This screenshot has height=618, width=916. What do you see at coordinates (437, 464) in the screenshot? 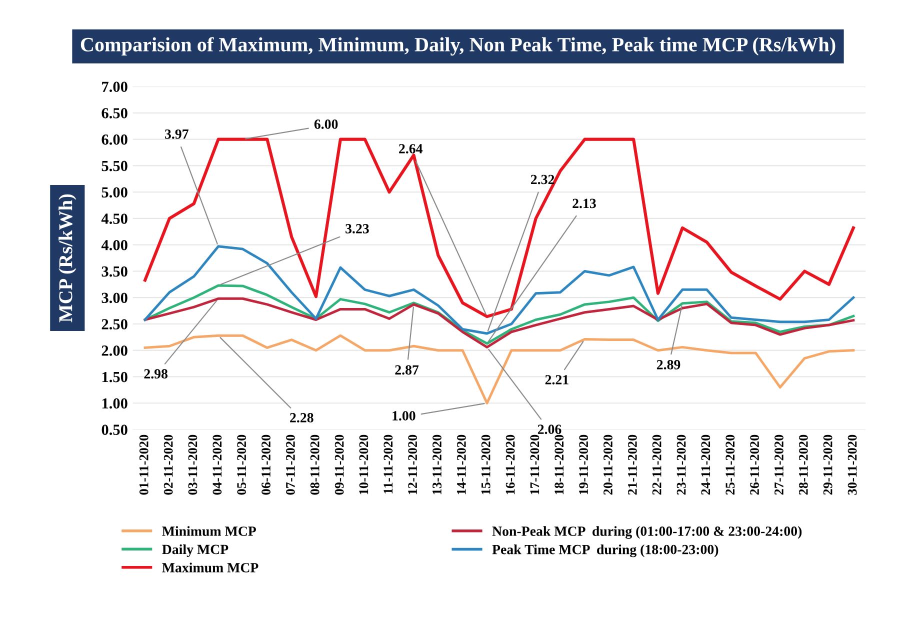
I see `x-tick-label: 13-11-2020` at bounding box center [437, 464].